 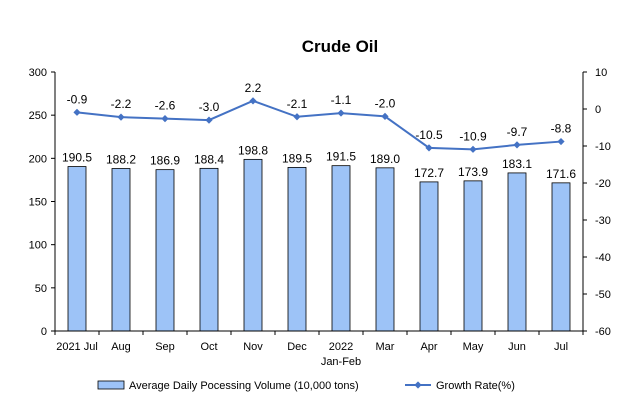 What do you see at coordinates (165, 347) in the screenshot?
I see `x-tick-label: Sep` at bounding box center [165, 347].